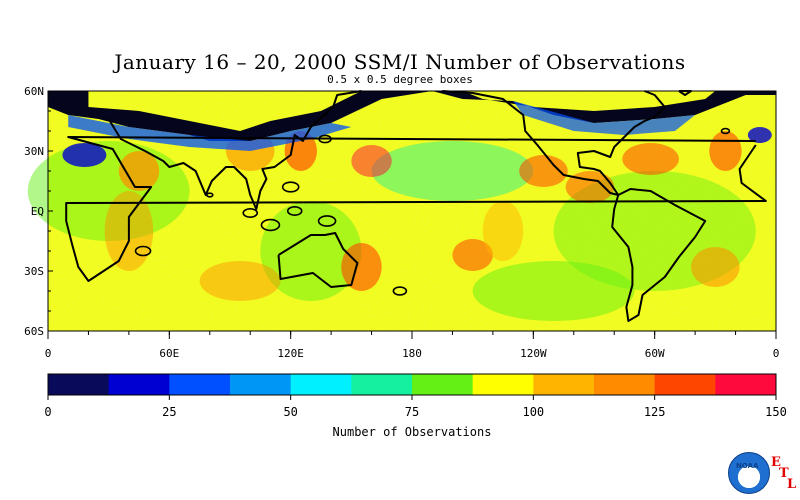 The width and height of the screenshot is (800, 500). What do you see at coordinates (34, 151) in the screenshot?
I see `lat-tick-label: 30N` at bounding box center [34, 151].